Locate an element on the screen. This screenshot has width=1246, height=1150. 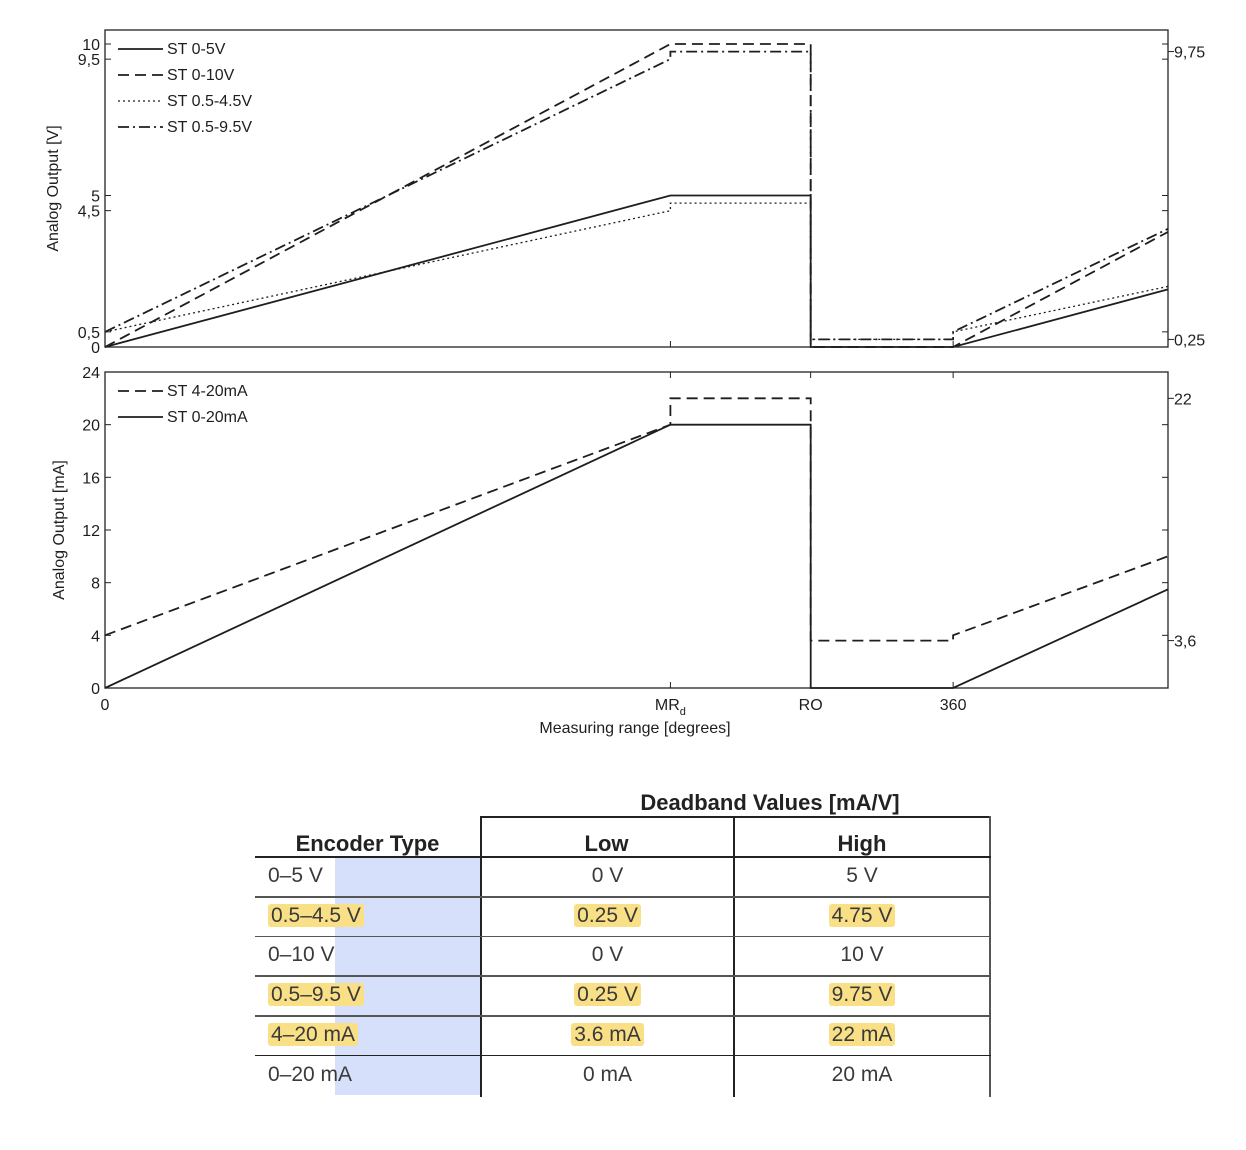
y-tick-label: 4,5 is located at coordinates (89, 212).